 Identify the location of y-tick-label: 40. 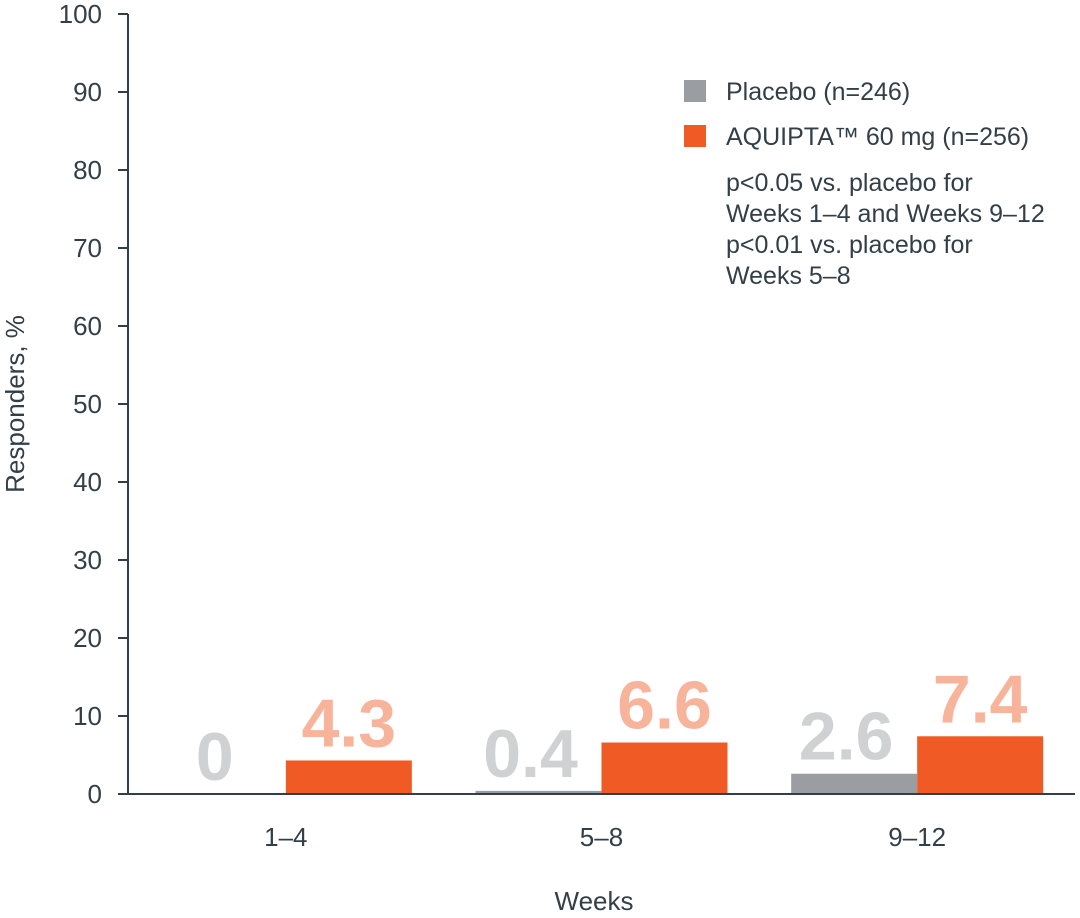
(87, 482).